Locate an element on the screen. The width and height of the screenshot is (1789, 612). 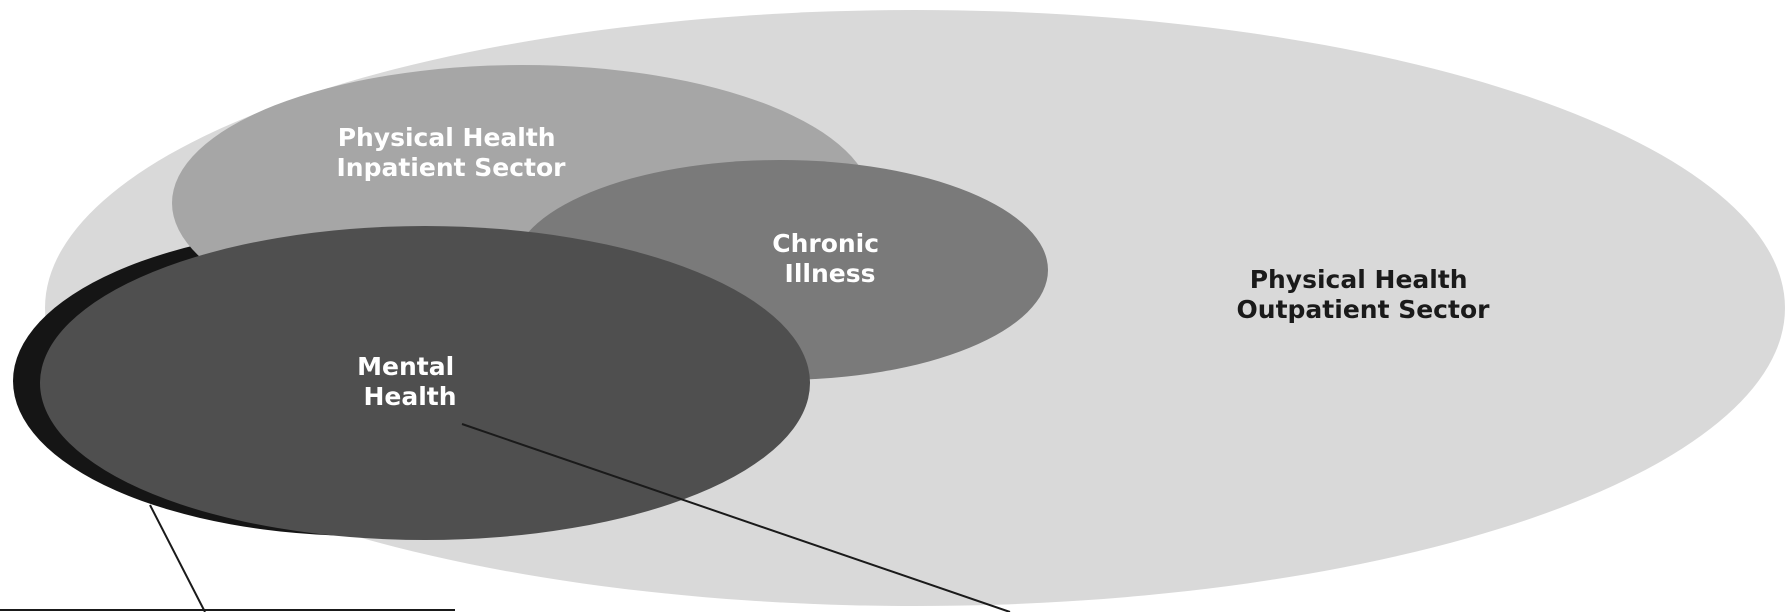
mental-label-line1: Mental is located at coordinates (405, 366).